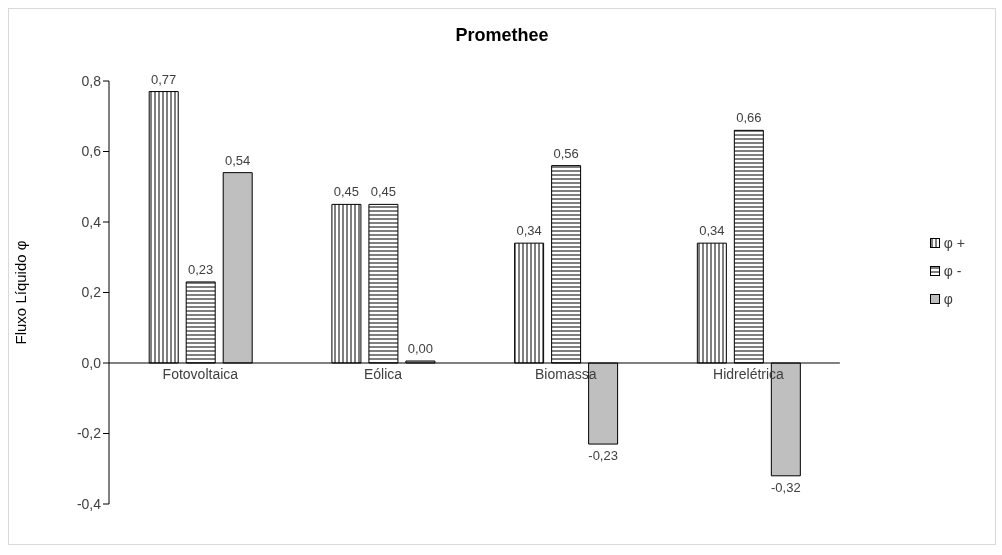 The image size is (1002, 555). What do you see at coordinates (952, 270) in the screenshot?
I see `legend-label: φ -` at bounding box center [952, 270].